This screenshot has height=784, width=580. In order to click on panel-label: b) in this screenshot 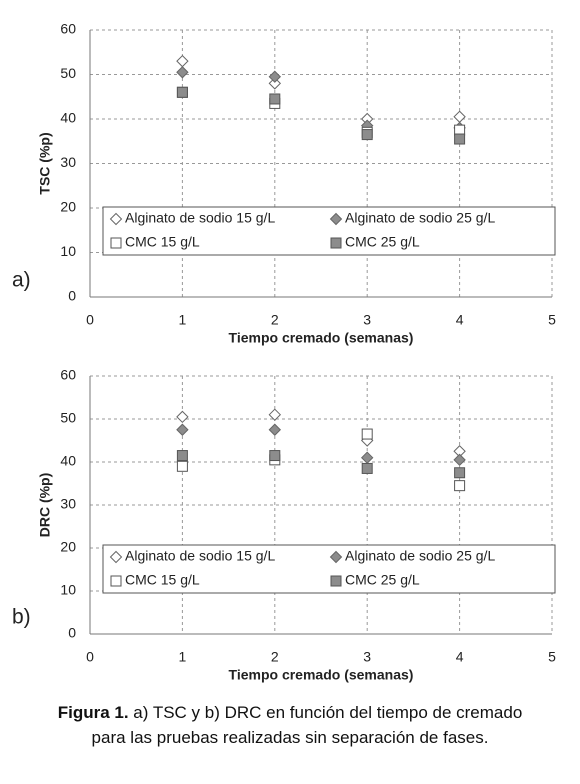, I will do `click(21, 617)`.